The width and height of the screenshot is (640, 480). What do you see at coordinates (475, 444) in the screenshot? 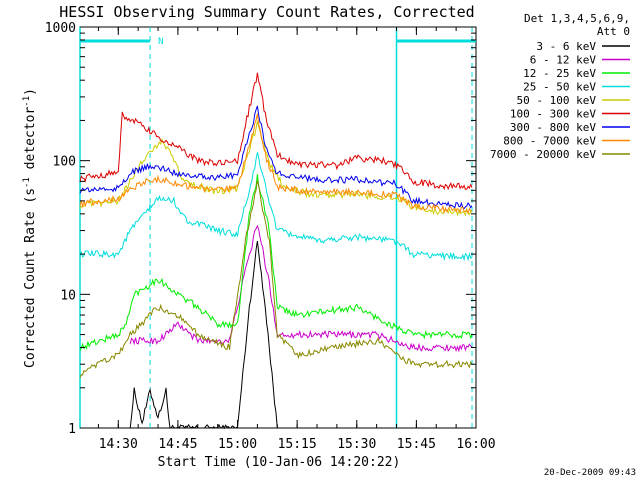
I see `x-tick-label-6: 16:00` at bounding box center [475, 444].